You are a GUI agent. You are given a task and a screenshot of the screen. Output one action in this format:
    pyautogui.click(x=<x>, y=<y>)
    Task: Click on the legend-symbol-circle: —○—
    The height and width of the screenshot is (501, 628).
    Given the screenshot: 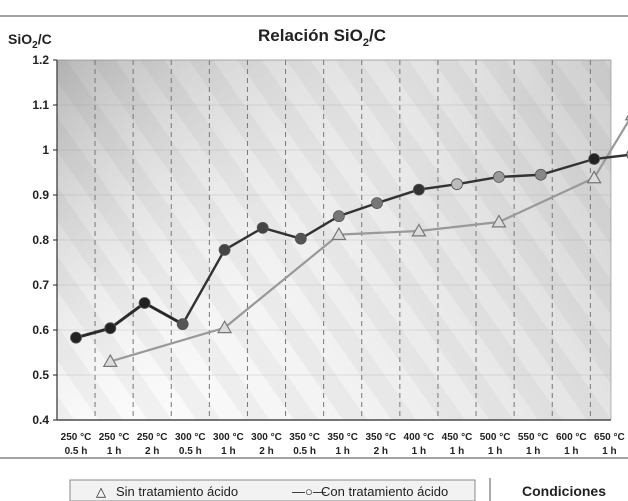 What is the action you would take?
    pyautogui.click(x=309, y=491)
    